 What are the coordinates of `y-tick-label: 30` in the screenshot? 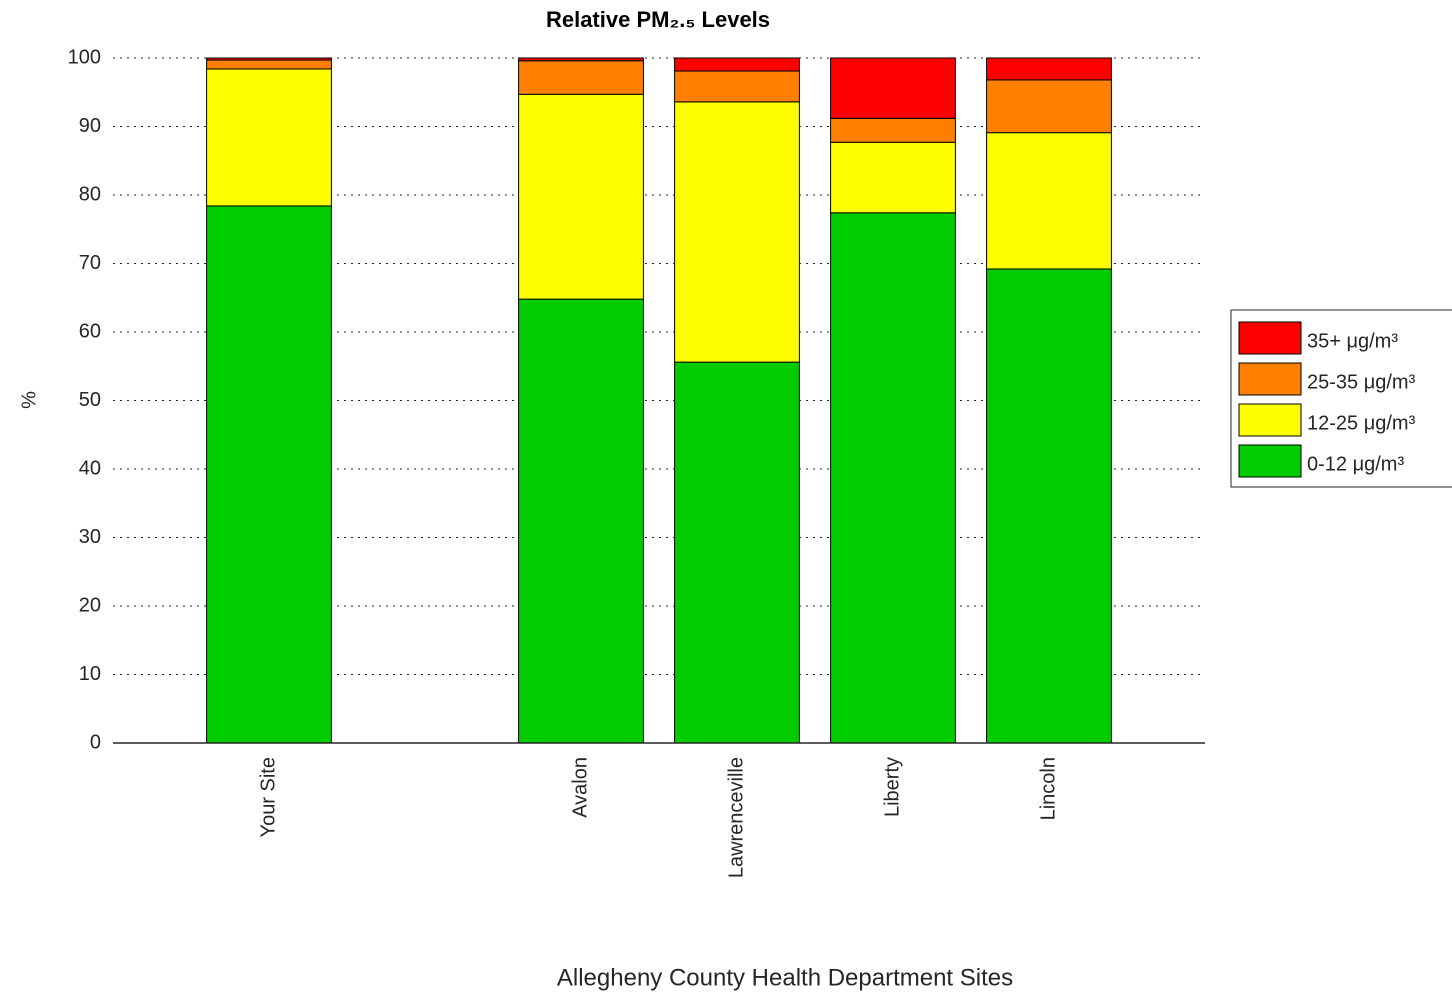 It's located at (90, 537).